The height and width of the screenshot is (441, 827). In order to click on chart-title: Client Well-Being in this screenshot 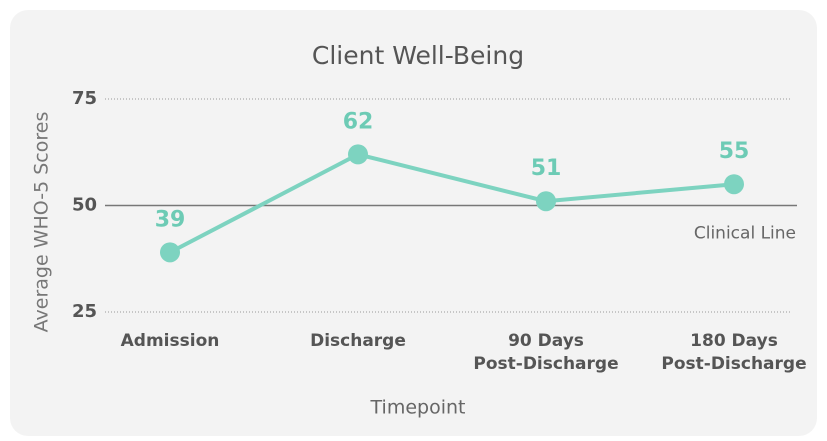, I will do `click(418, 55)`.